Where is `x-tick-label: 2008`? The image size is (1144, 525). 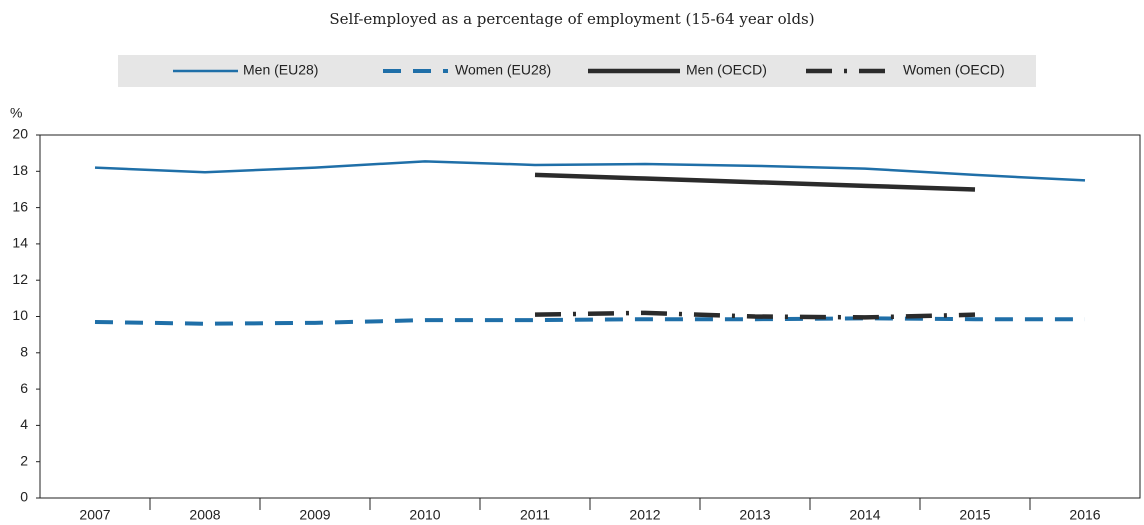
x-tick-label: 2008 is located at coordinates (204, 515).